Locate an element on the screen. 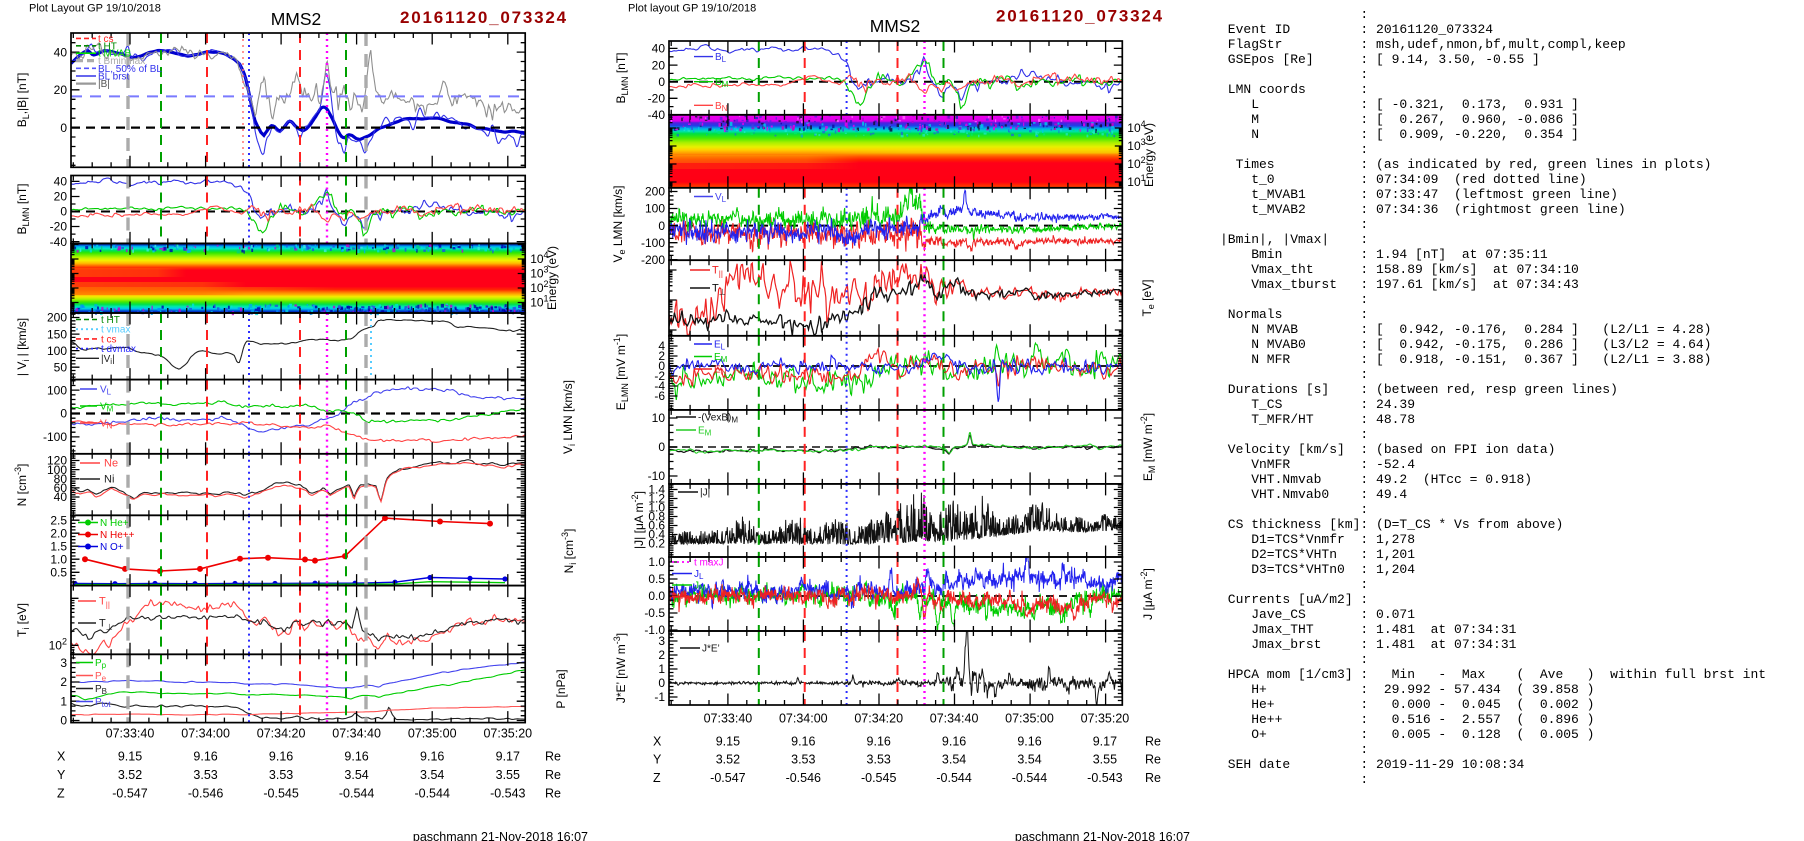 The height and width of the screenshot is (841, 1804). svg-text: T⊥​ is located at coordinates (719, 290).